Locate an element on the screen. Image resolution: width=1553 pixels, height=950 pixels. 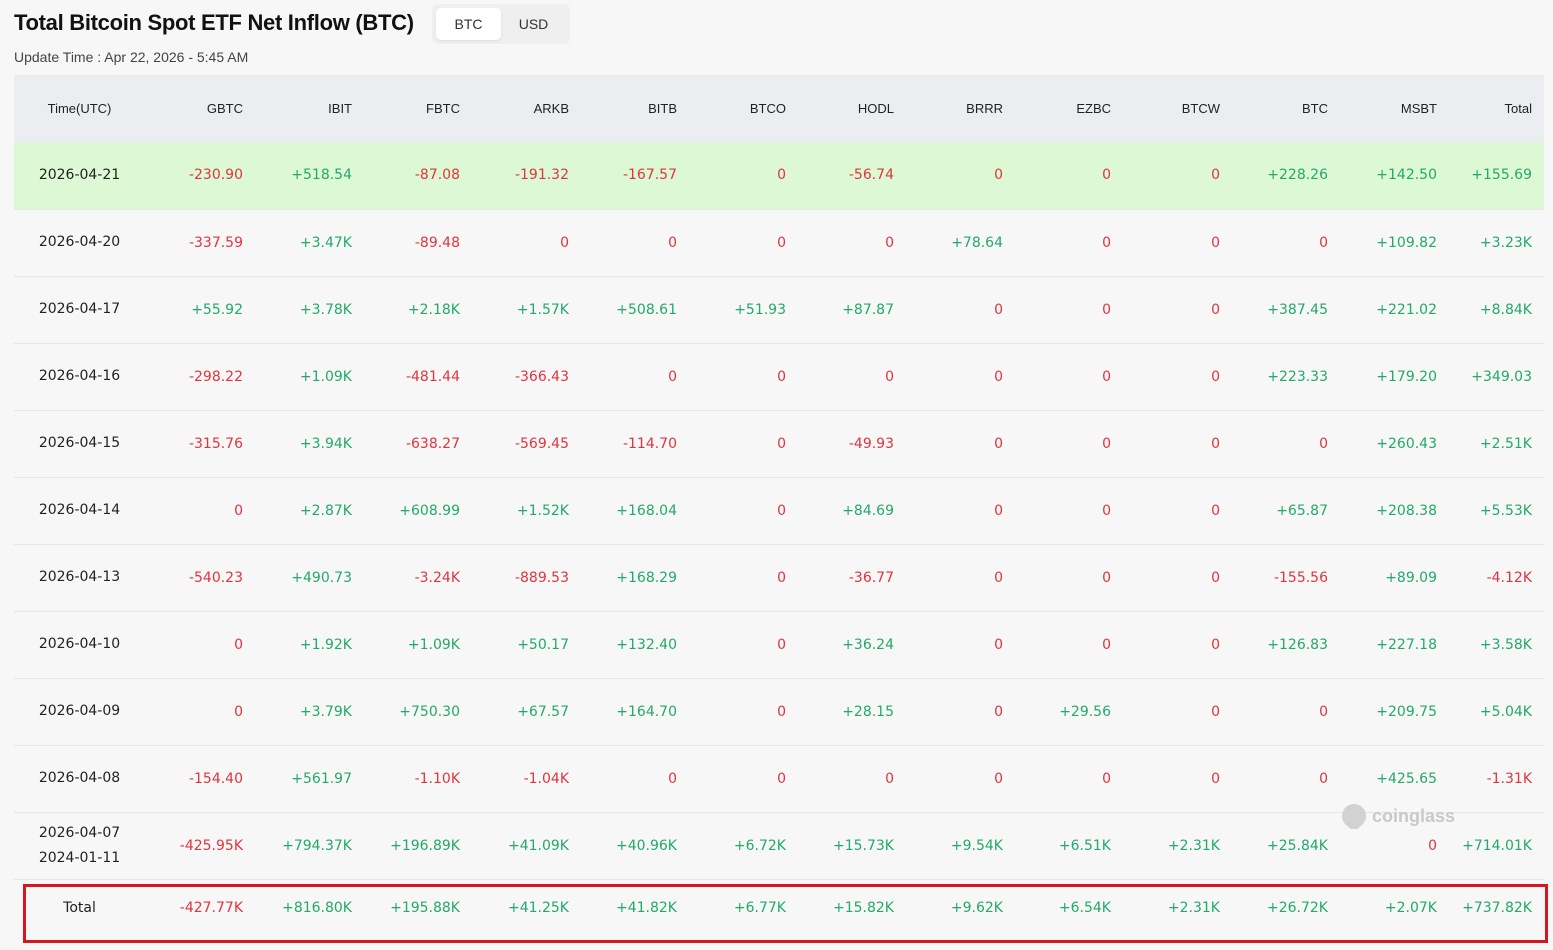
cell-msbt: +89.09 is located at coordinates (1394, 578).